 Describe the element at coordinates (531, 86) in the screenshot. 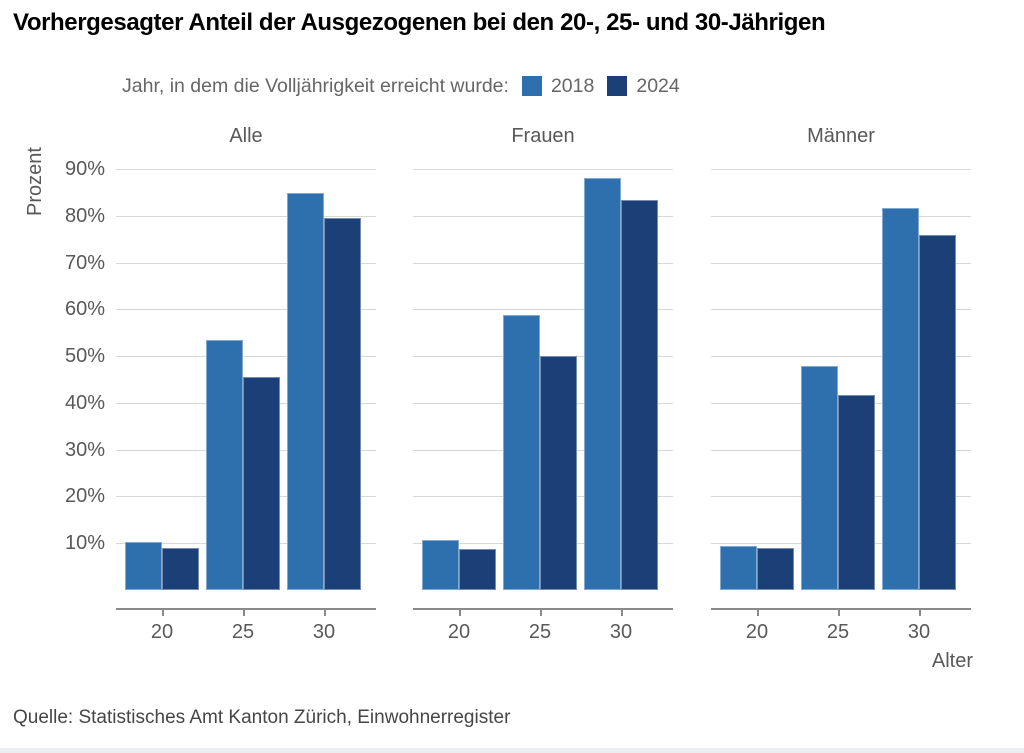

I see `legend-swatch-2018` at that location.